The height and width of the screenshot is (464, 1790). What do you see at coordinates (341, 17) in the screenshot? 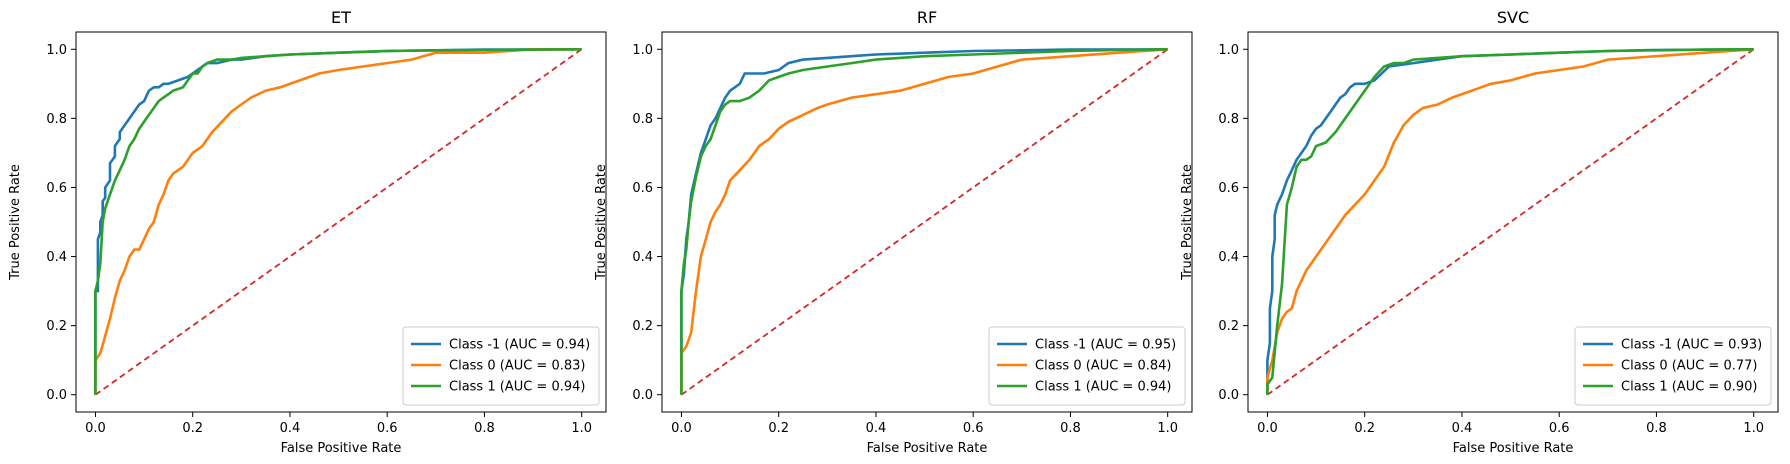
I see `panel-title: ET` at bounding box center [341, 17].